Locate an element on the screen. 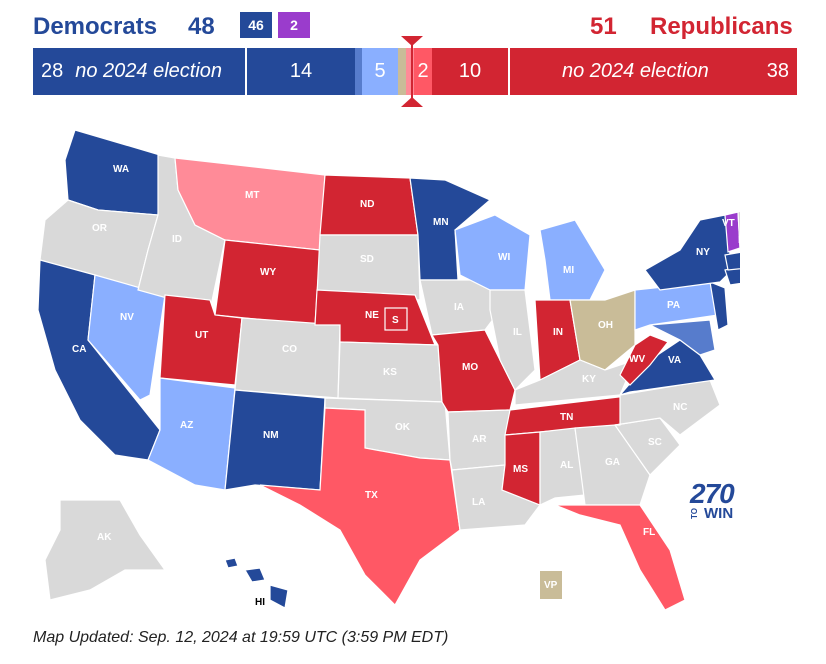 Image resolution: width=826 pixels, height=664 pixels. label-NC: NC is located at coordinates (680, 407).